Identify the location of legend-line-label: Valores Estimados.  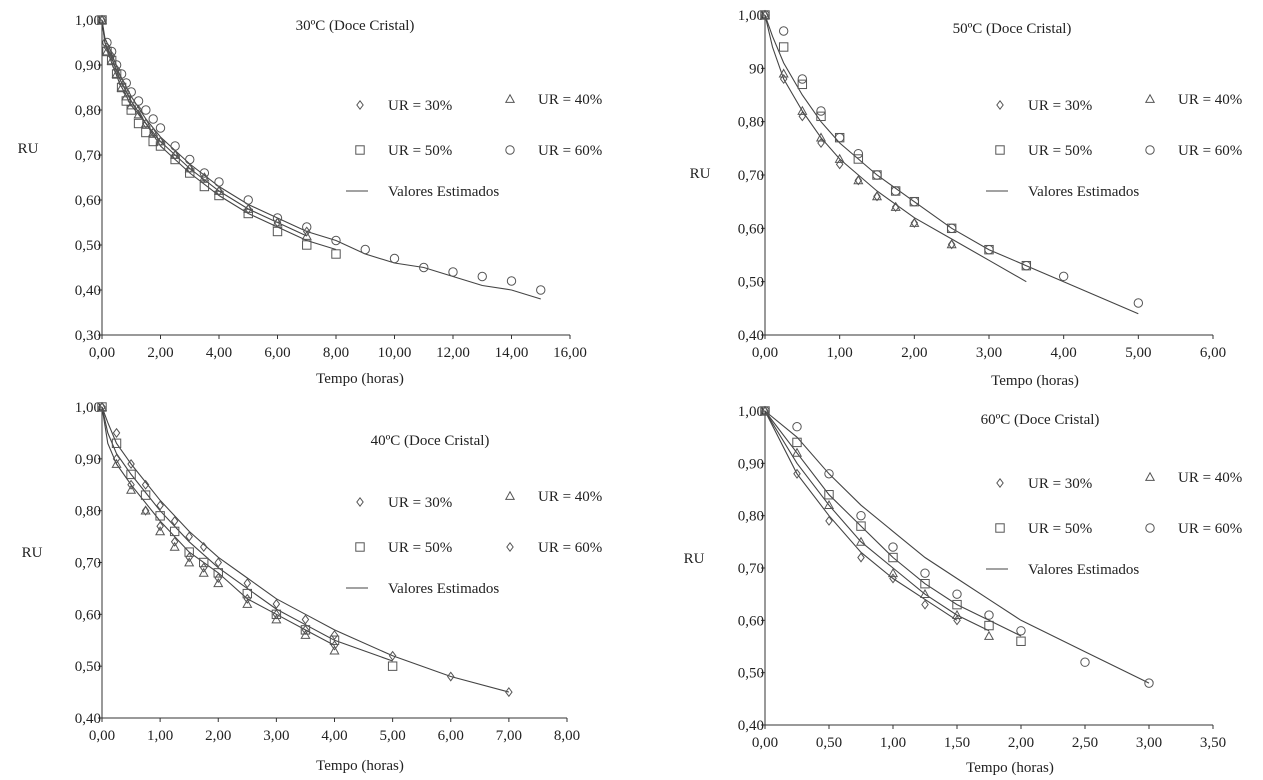
(1083, 570).